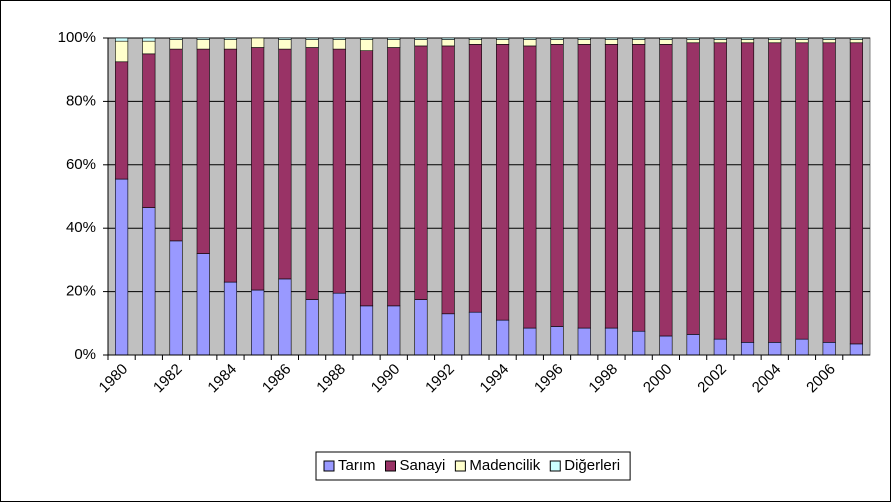 The height and width of the screenshot is (502, 891). Describe the element at coordinates (81, 164) in the screenshot. I see `y-tick-label: 60%` at that location.